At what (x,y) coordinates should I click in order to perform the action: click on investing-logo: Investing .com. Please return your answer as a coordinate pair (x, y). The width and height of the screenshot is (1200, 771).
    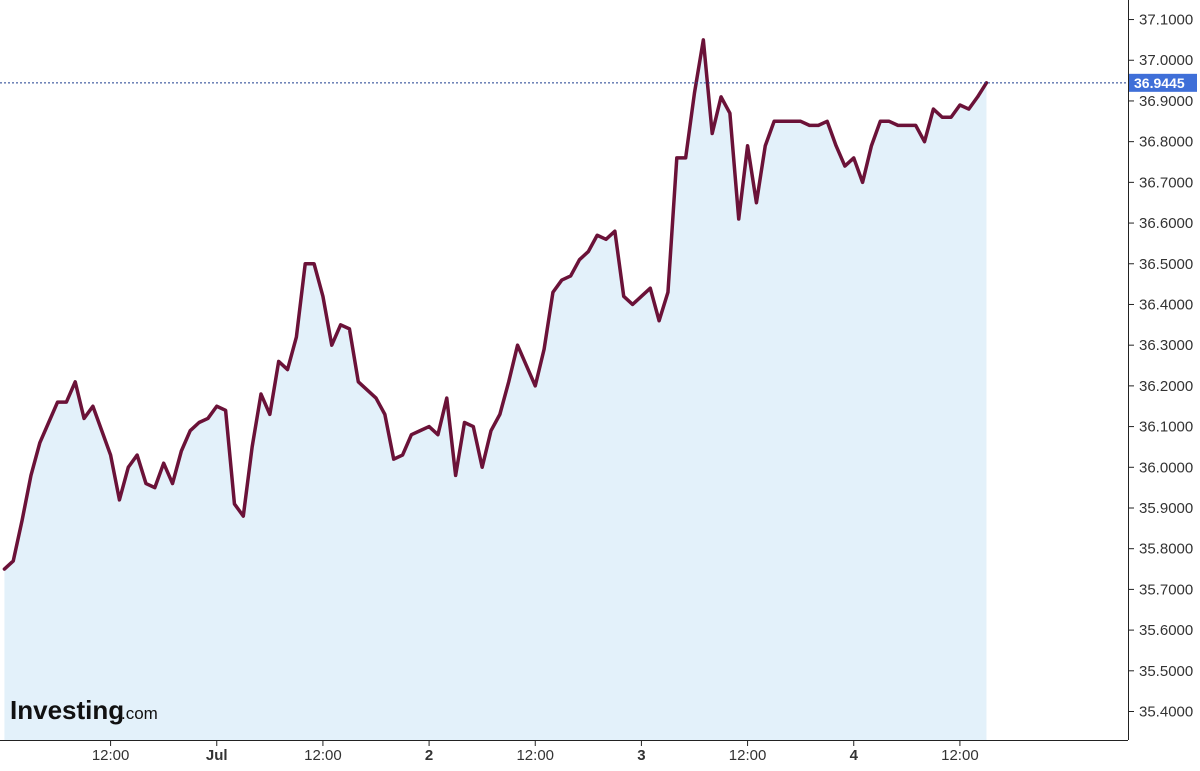
    Looking at the image, I should click on (84, 710).